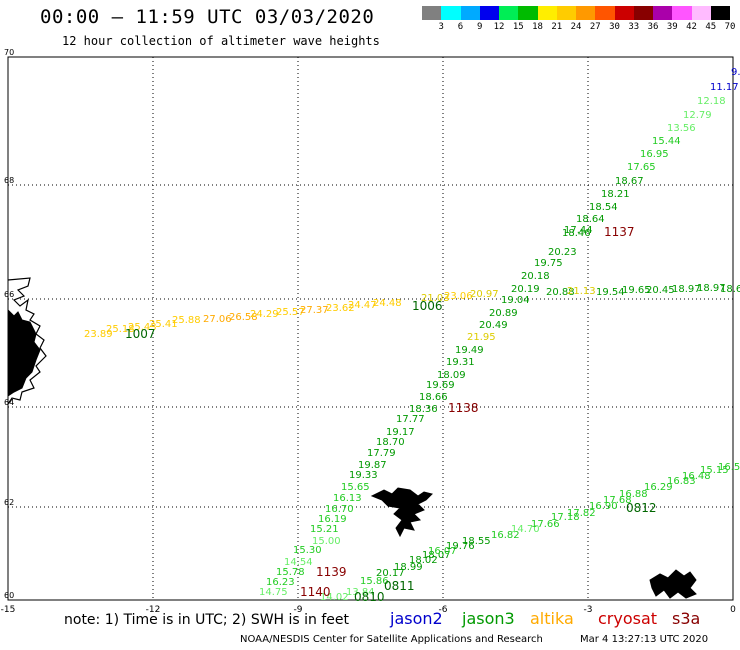 The height and width of the screenshot is (650, 740). Describe the element at coordinates (560, 292) in the screenshot. I see `wave-height-value: 20.88` at that location.